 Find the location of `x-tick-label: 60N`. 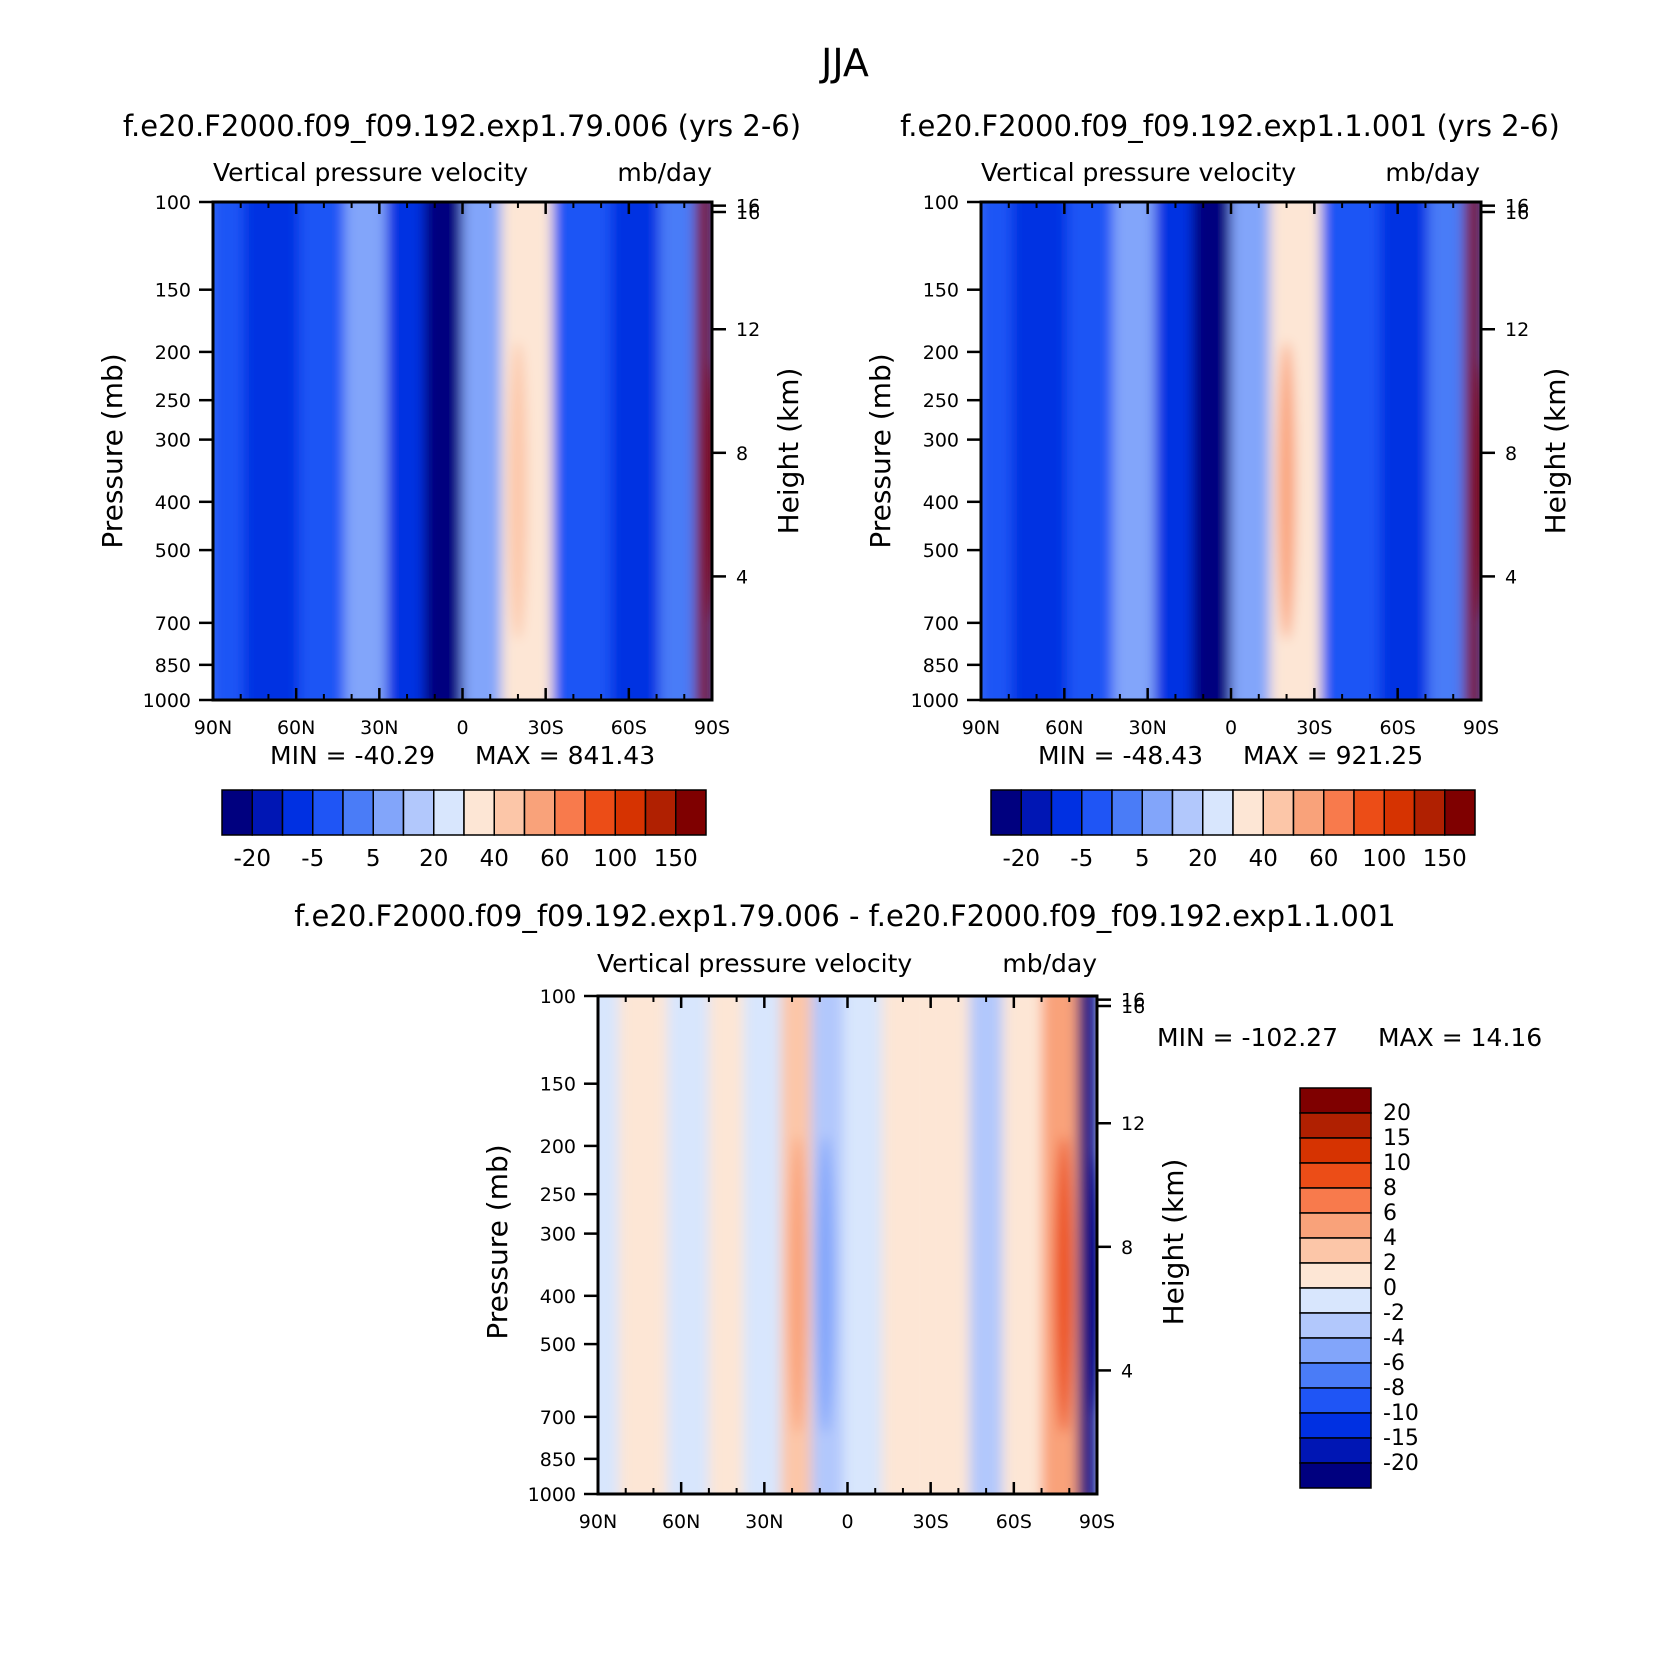

x-tick-label: 60N is located at coordinates (681, 1522).